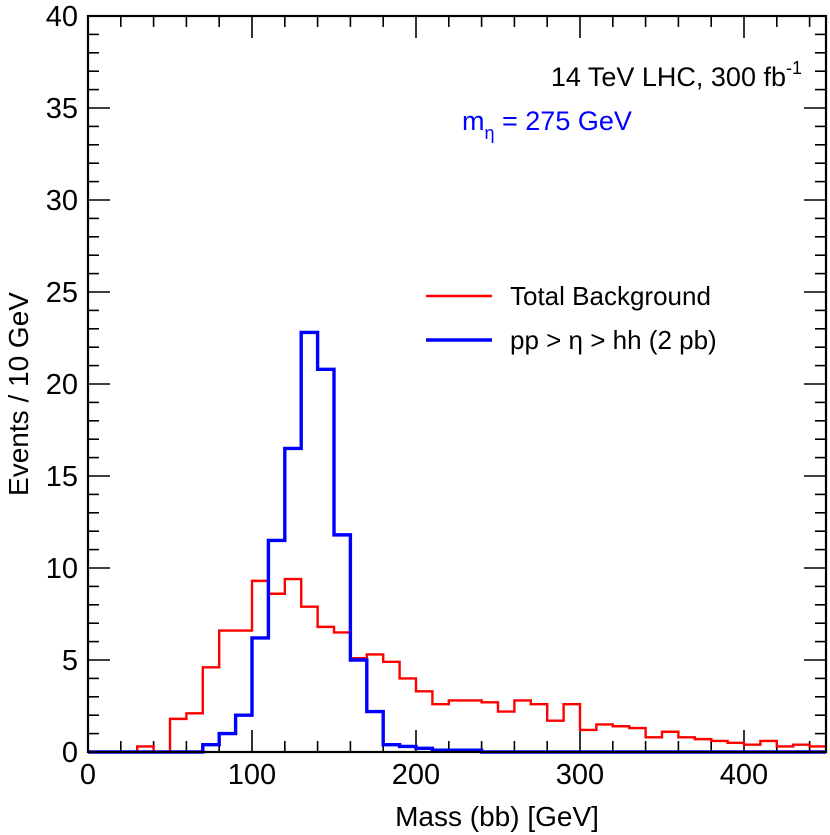  I want to click on y-tick-label: 30, so click(62, 201).